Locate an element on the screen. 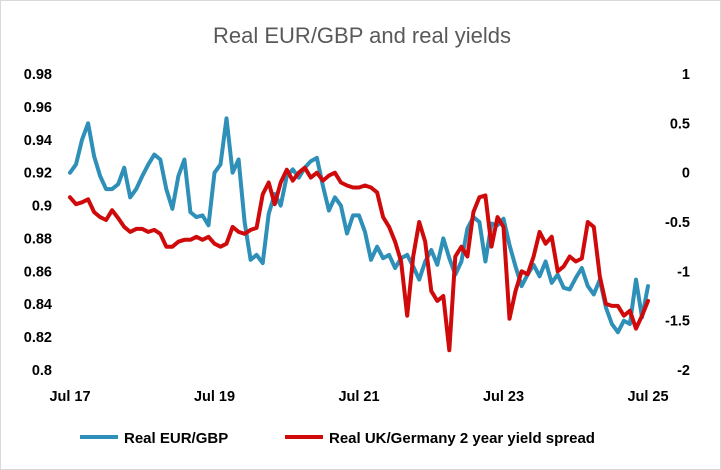  y-left-tick-label: 0.8 is located at coordinates (42, 371).